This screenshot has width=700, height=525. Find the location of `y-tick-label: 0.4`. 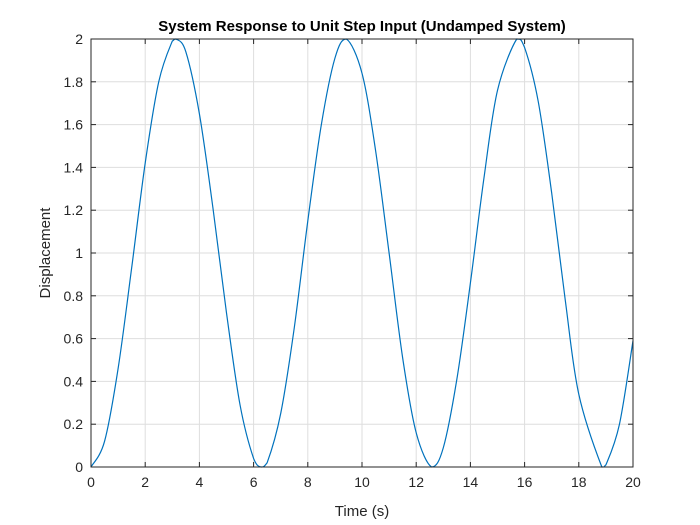

y-tick-label: 0.4 is located at coordinates (74, 381).